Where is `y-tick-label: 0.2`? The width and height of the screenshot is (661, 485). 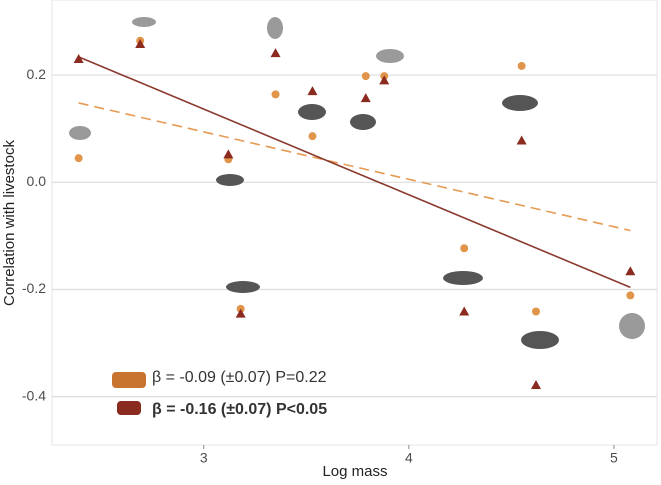
y-tick-label: 0.2 is located at coordinates (37, 74).